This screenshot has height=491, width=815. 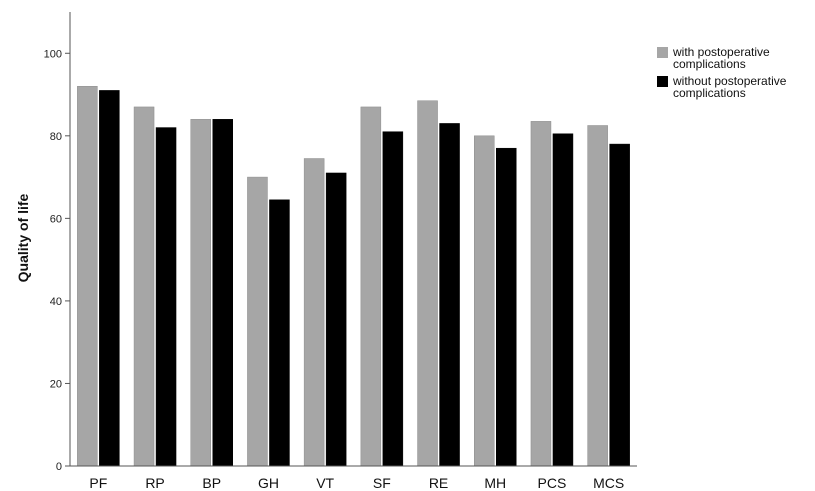 What do you see at coordinates (495, 483) in the screenshot?
I see `x-tick-label-mh: MH` at bounding box center [495, 483].